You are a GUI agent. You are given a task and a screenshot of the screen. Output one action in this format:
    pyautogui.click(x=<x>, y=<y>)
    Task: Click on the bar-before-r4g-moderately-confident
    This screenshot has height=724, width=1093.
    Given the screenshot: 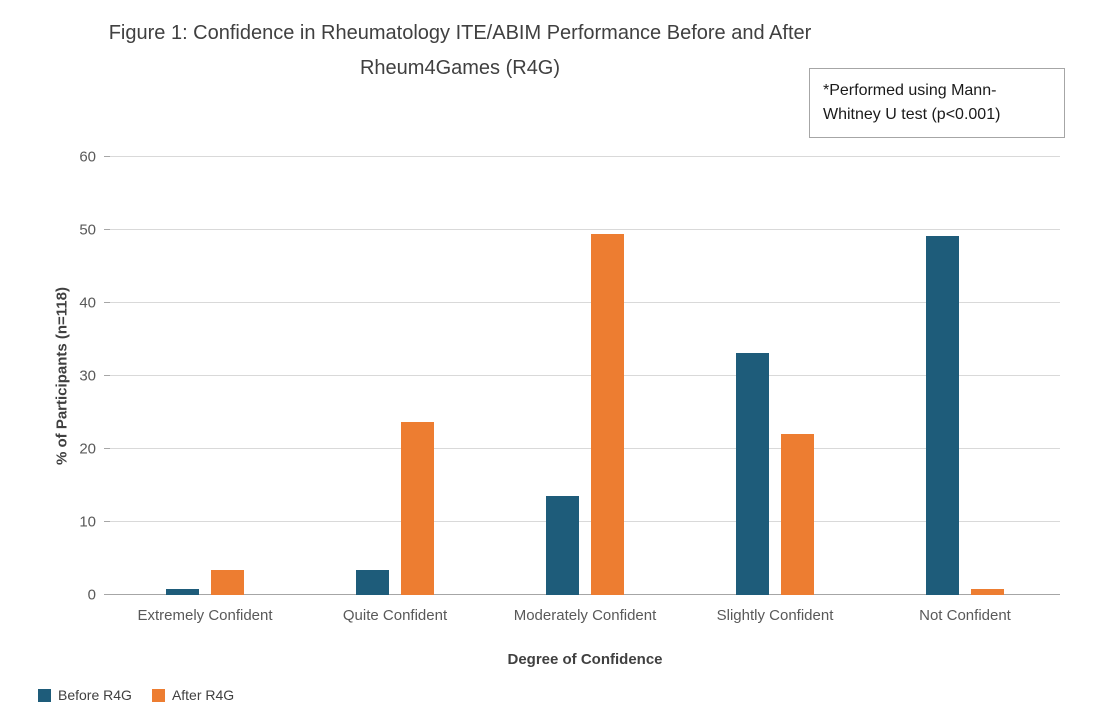 What is the action you would take?
    pyautogui.click(x=562, y=545)
    